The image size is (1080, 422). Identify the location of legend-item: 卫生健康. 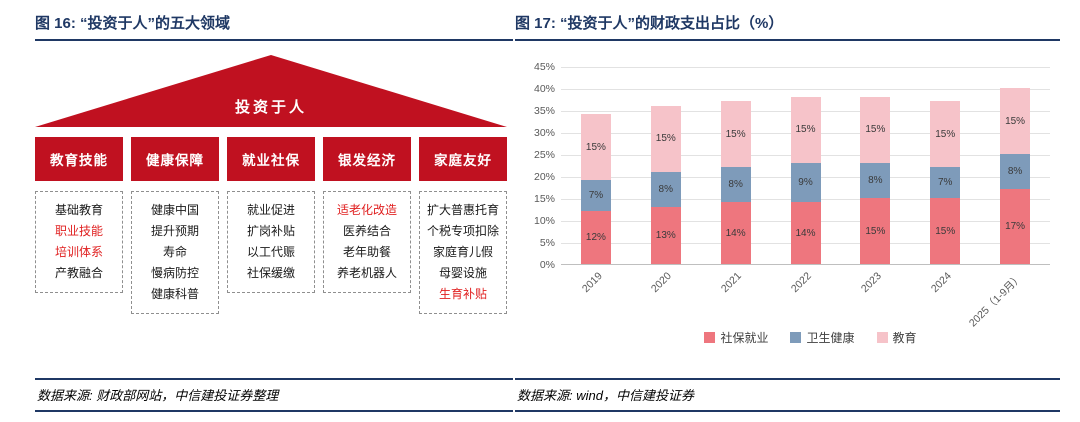
(822, 337).